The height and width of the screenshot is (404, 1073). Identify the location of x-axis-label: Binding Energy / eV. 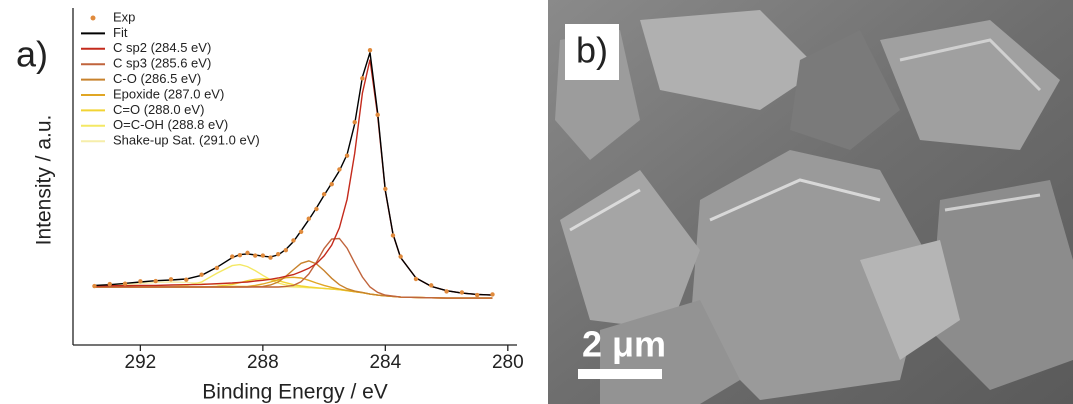
(295, 392).